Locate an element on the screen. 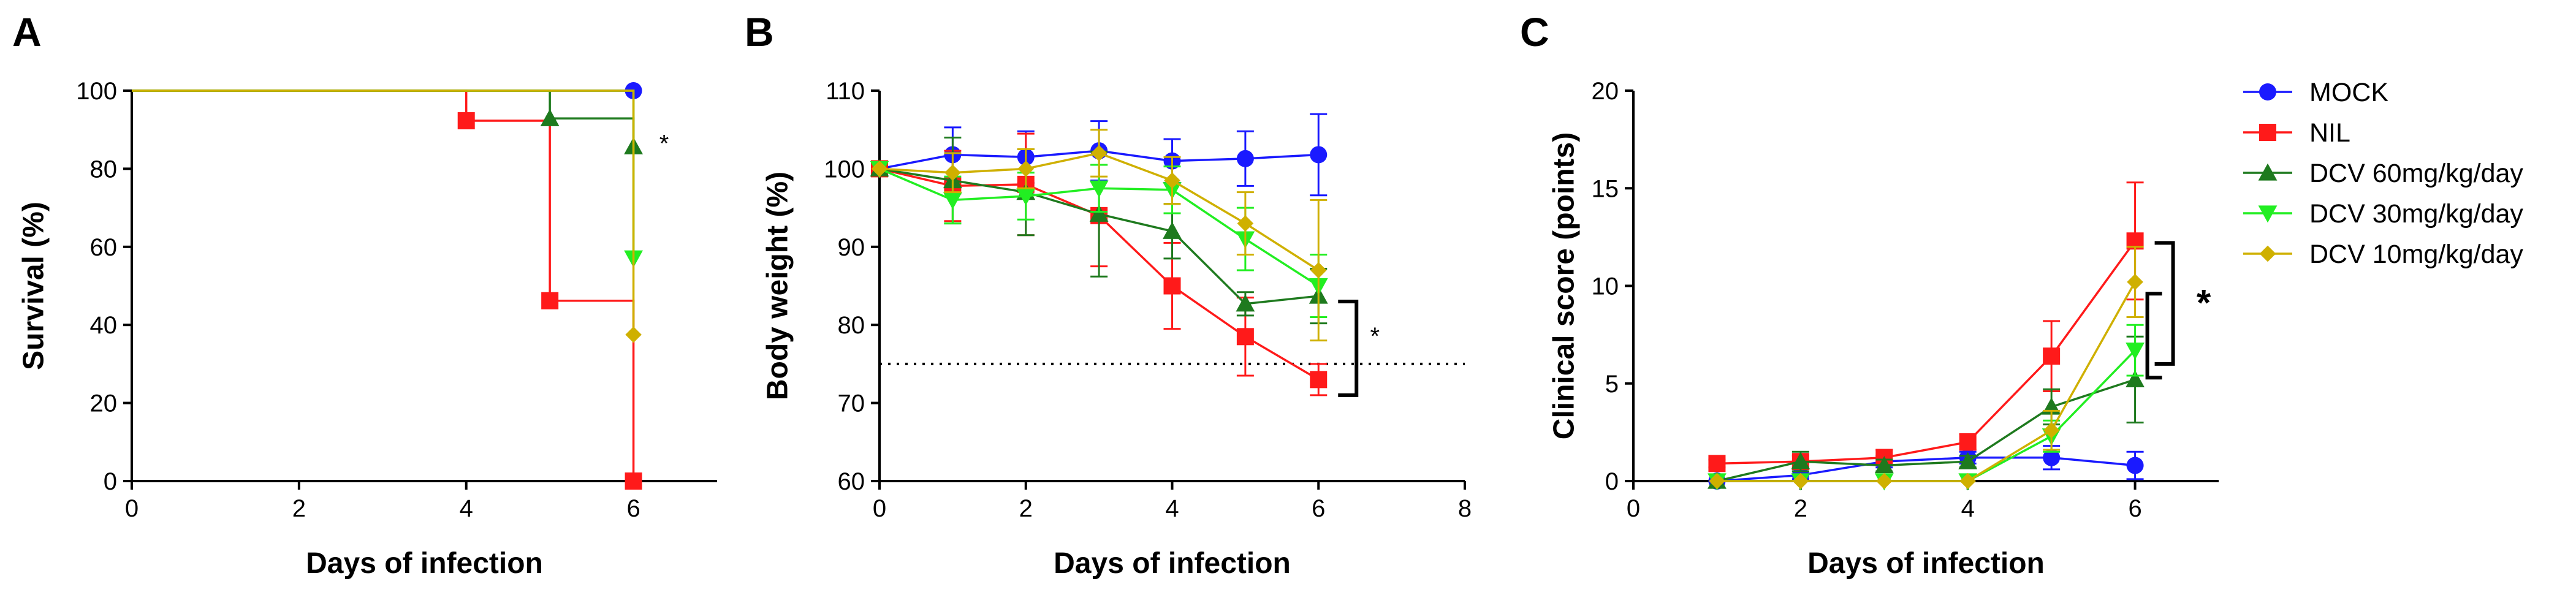 The image size is (2576, 603). y-axis-title: Clinical score (points) is located at coordinates (1564, 285).